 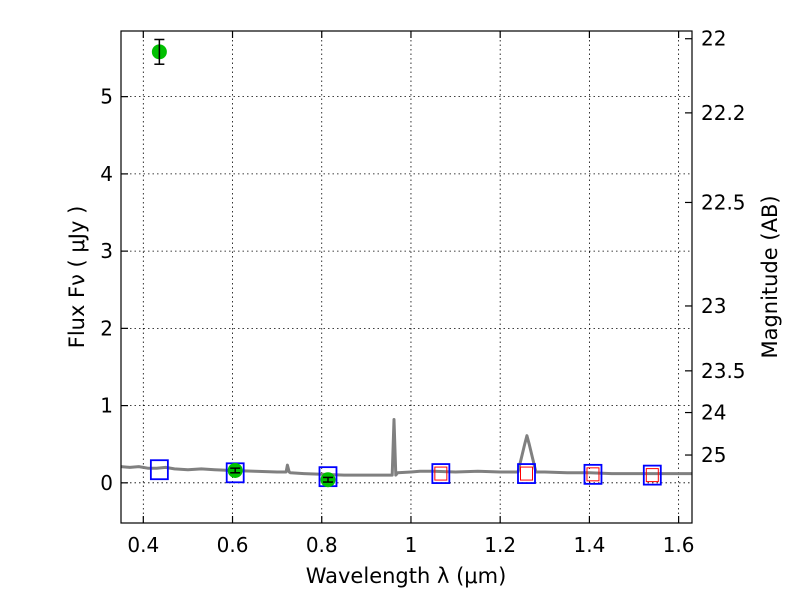 What do you see at coordinates (679, 545) in the screenshot?
I see `x-tick-label: 1.6` at bounding box center [679, 545].